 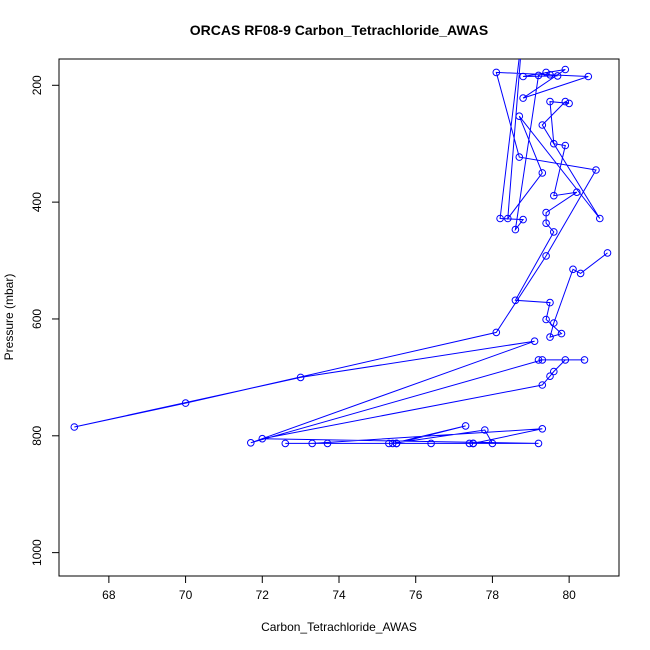 What do you see at coordinates (339, 30) in the screenshot?
I see `chart-title: ORCAS RF08-9 Carbon_Tetrachloride_AWAS` at bounding box center [339, 30].